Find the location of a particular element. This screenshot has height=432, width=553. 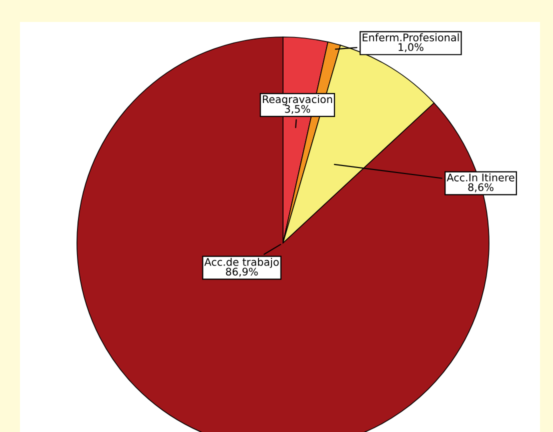

slice-label: Acc.de trabajo is located at coordinates (241, 263).